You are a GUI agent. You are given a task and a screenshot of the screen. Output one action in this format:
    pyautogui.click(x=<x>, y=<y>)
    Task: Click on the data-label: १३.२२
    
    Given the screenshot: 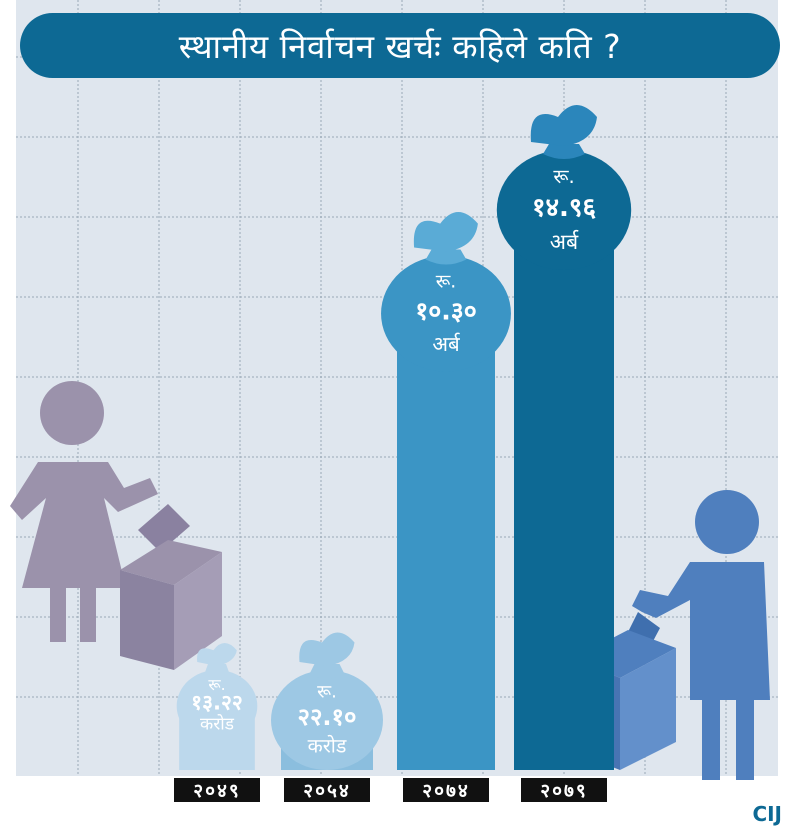 What is the action you would take?
    pyautogui.click(x=217, y=703)
    